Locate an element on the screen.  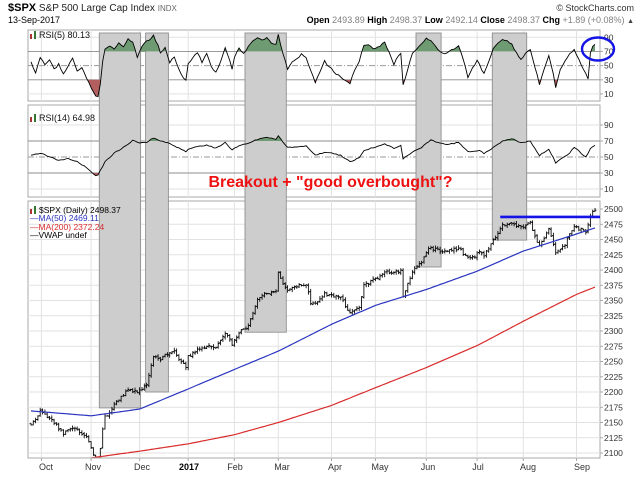
open-label: Open is located at coordinates (318, 20).